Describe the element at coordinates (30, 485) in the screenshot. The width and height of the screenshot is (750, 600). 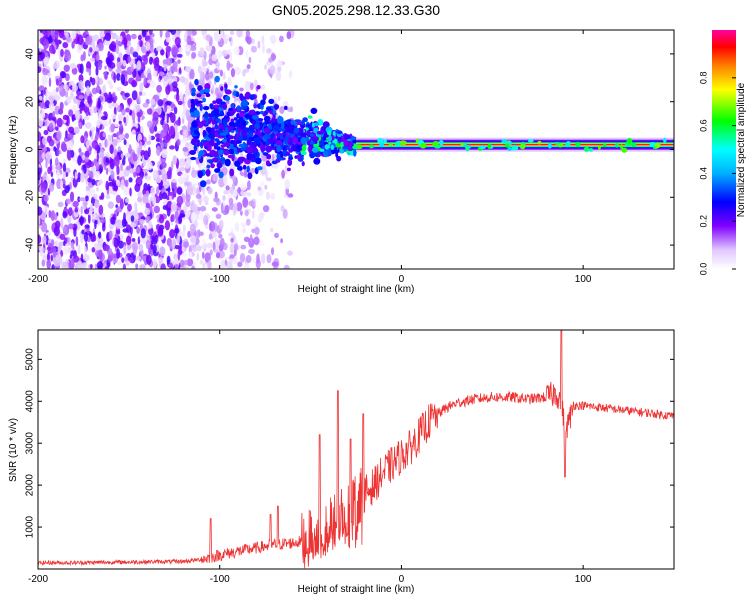
I see `y-tick-label: 2000` at that location.